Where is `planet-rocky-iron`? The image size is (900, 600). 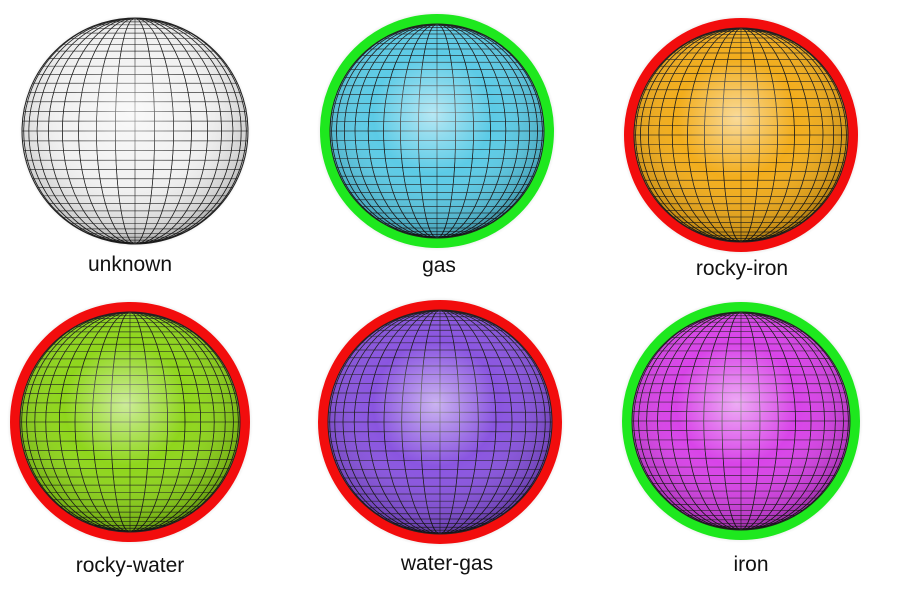 planet-rocky-iron is located at coordinates (741, 135).